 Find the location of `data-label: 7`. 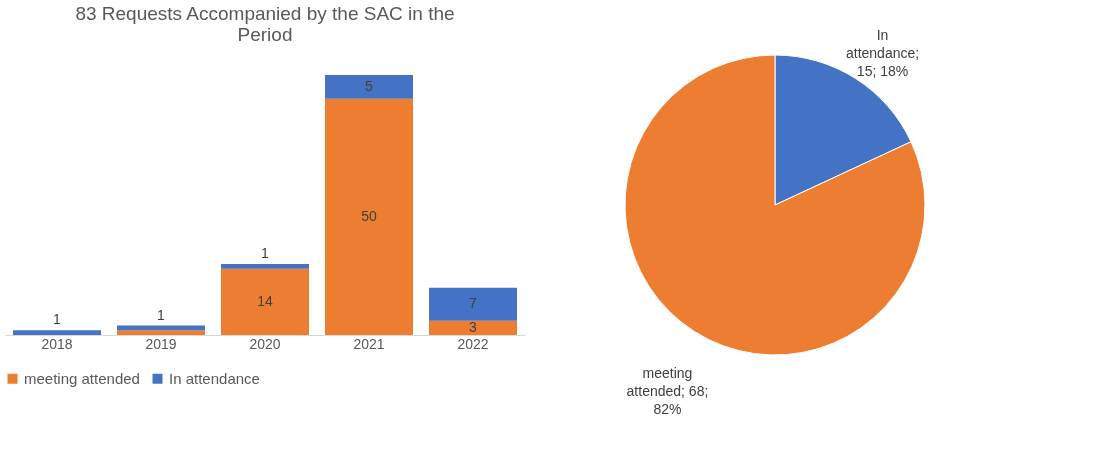

data-label: 7 is located at coordinates (473, 303).